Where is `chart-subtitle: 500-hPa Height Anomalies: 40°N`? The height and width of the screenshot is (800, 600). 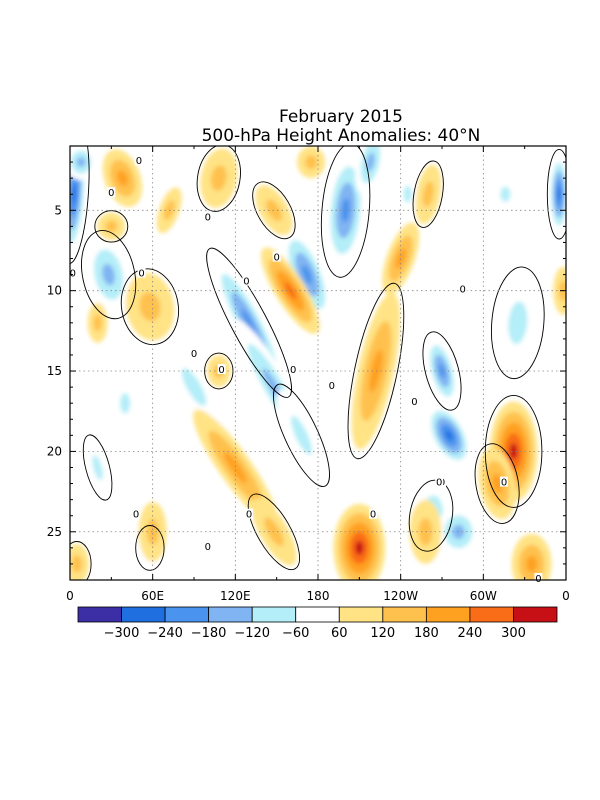 chart-subtitle: 500-hPa Height Anomalies: 40°N is located at coordinates (341, 136).